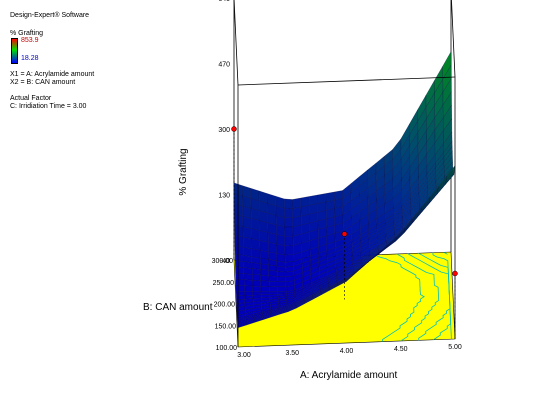 The width and height of the screenshot is (537, 402). I want to click on software-title: Design-Expert® Software, so click(50, 15).